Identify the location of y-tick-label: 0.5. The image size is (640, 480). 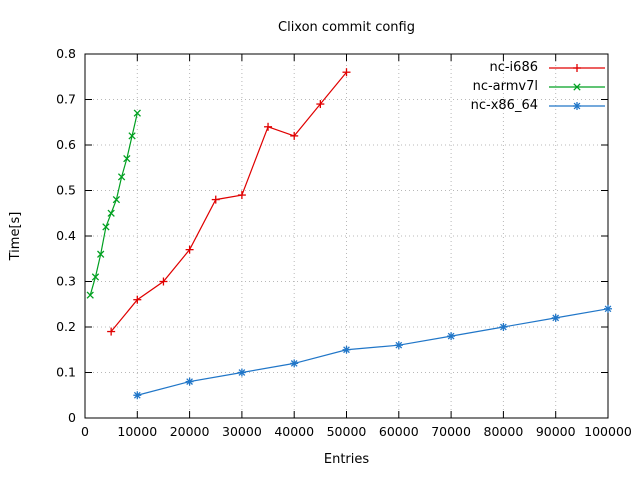
(66, 190).